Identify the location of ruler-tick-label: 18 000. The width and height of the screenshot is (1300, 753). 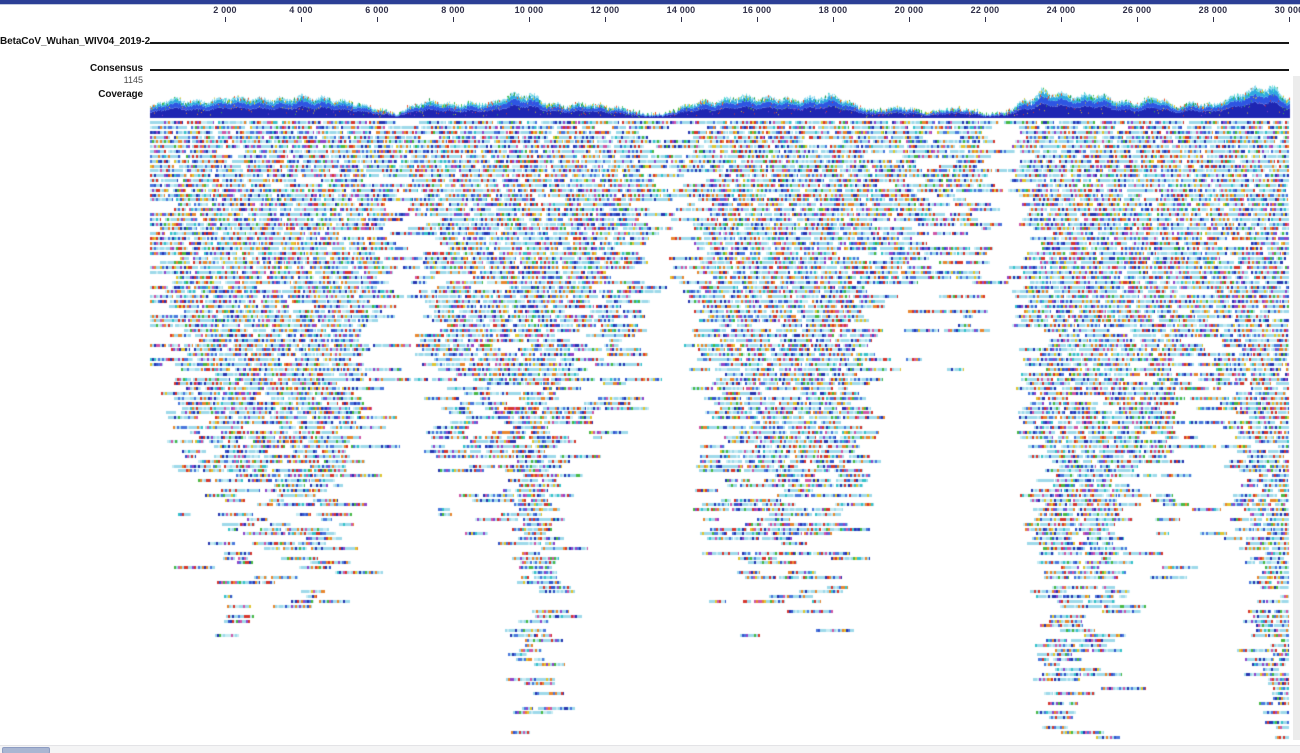
(833, 10).